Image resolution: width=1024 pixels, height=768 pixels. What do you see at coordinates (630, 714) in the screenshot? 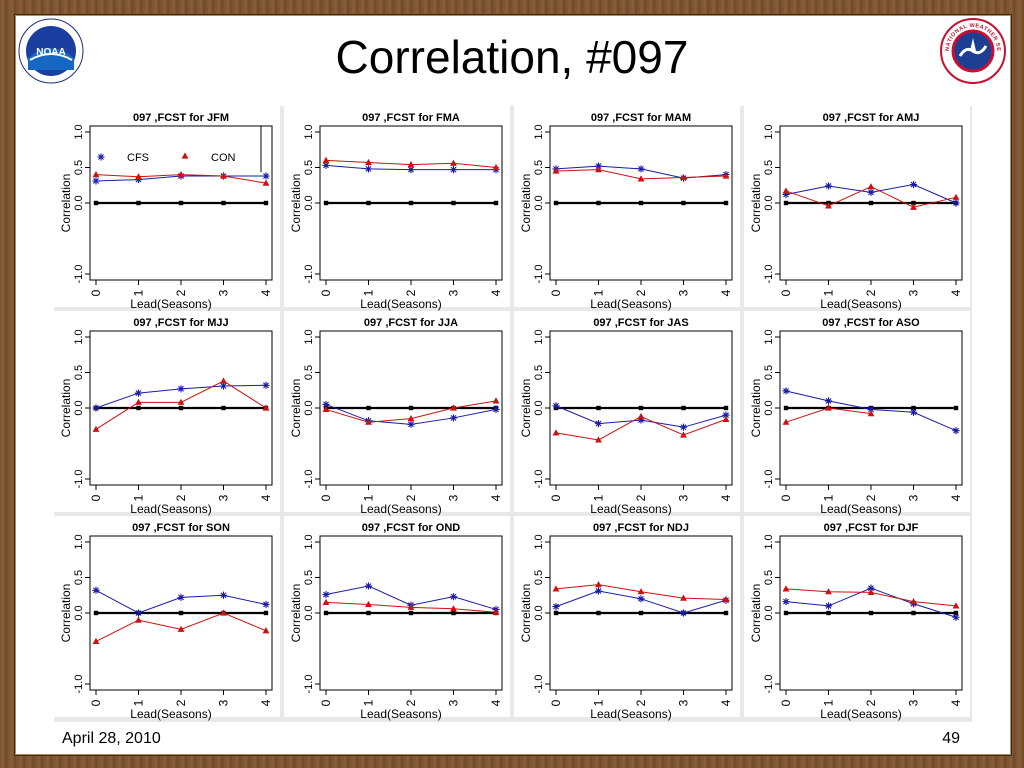
I see `x-axis-label: Lead(Seasons)` at bounding box center [630, 714].